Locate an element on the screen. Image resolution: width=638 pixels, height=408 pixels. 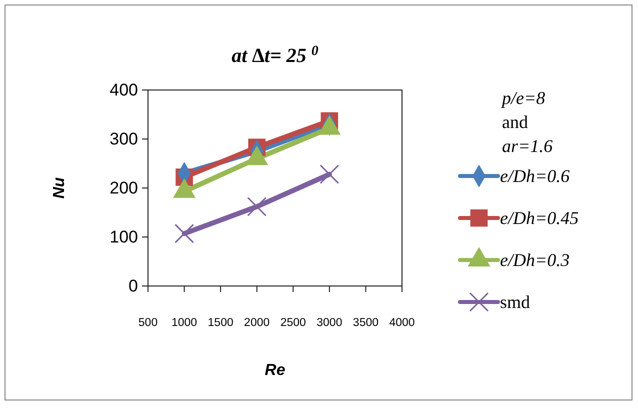
x-tick-label: 1000 is located at coordinates (184, 323).